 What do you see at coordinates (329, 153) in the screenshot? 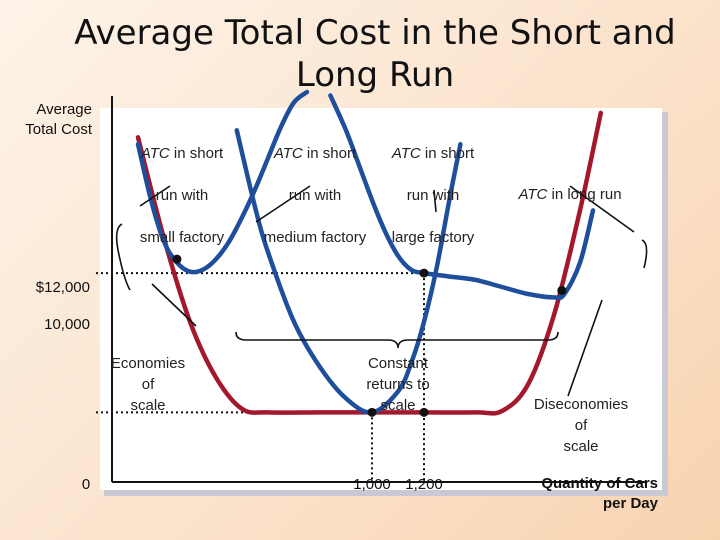
I see `label-atc-medium-rest: in short` at bounding box center [329, 153].